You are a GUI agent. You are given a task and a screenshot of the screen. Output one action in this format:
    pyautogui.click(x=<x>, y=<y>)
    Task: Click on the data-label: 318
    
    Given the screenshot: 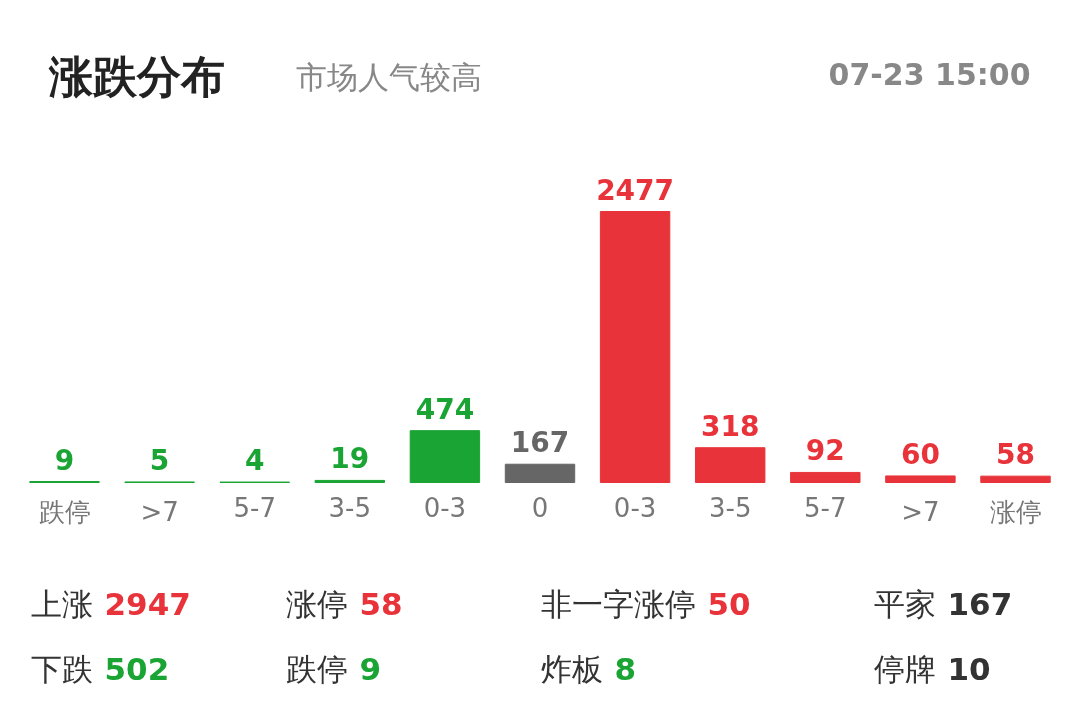 What is the action you would take?
    pyautogui.click(x=730, y=426)
    